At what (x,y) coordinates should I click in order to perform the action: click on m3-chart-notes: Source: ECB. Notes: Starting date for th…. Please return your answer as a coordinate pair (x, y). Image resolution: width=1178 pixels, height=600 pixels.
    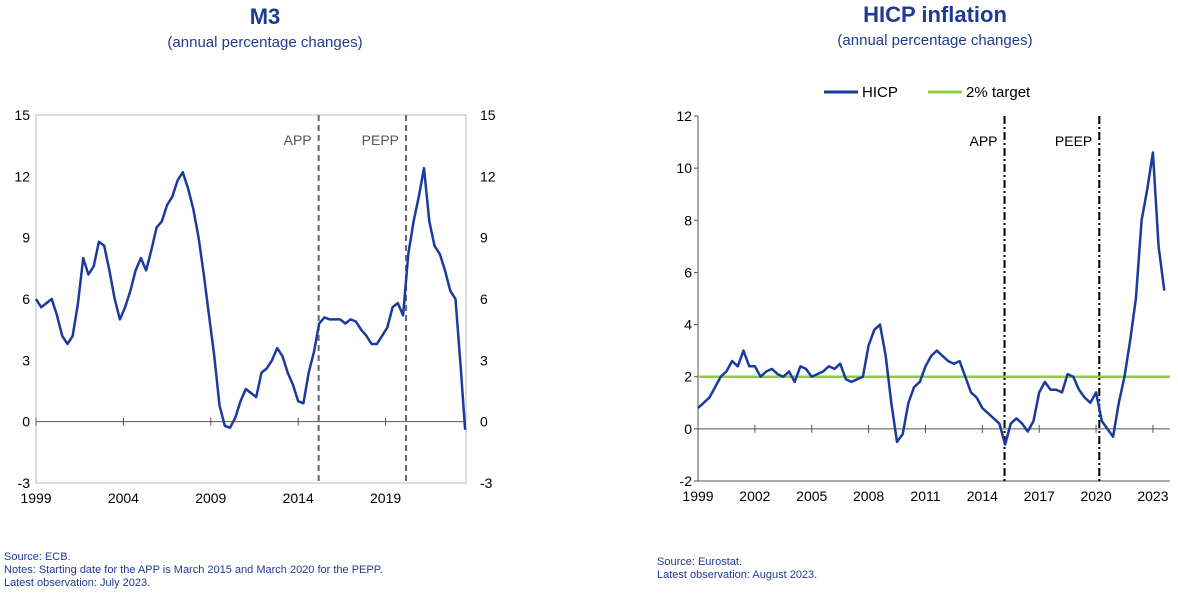
    Looking at the image, I should click on (193, 570).